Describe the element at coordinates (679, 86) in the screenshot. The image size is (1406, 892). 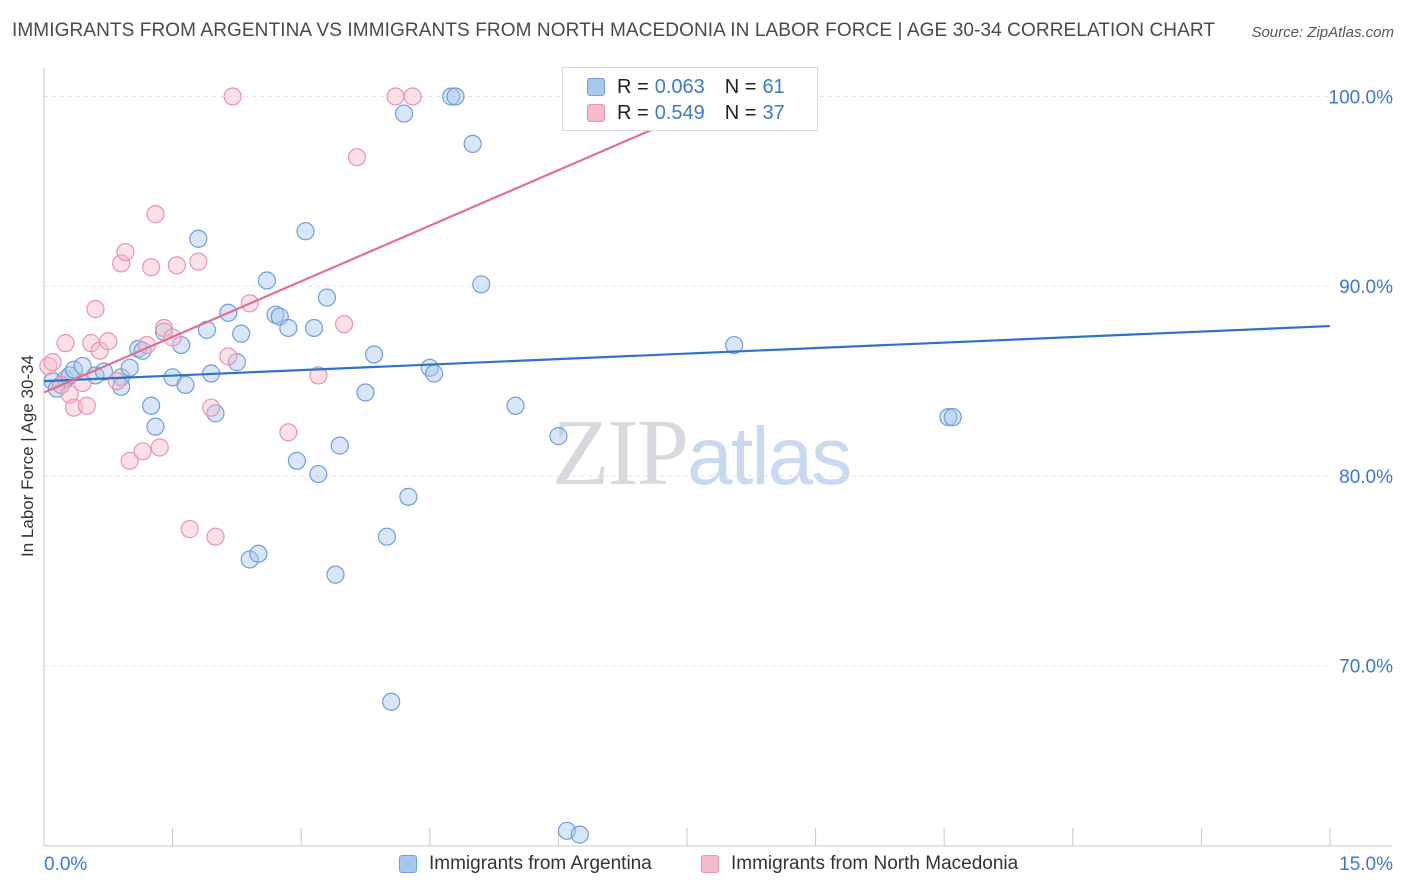
I see `legend-r-value: 0.063` at that location.